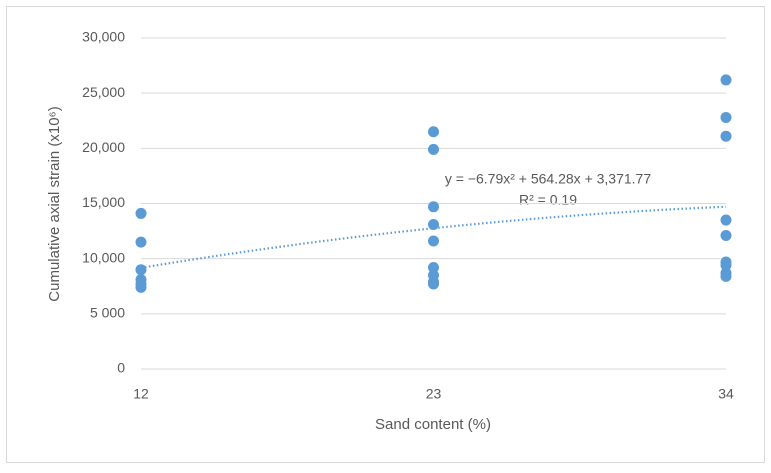  What do you see at coordinates (726, 394) in the screenshot?
I see `x-tick-label: 34` at bounding box center [726, 394].